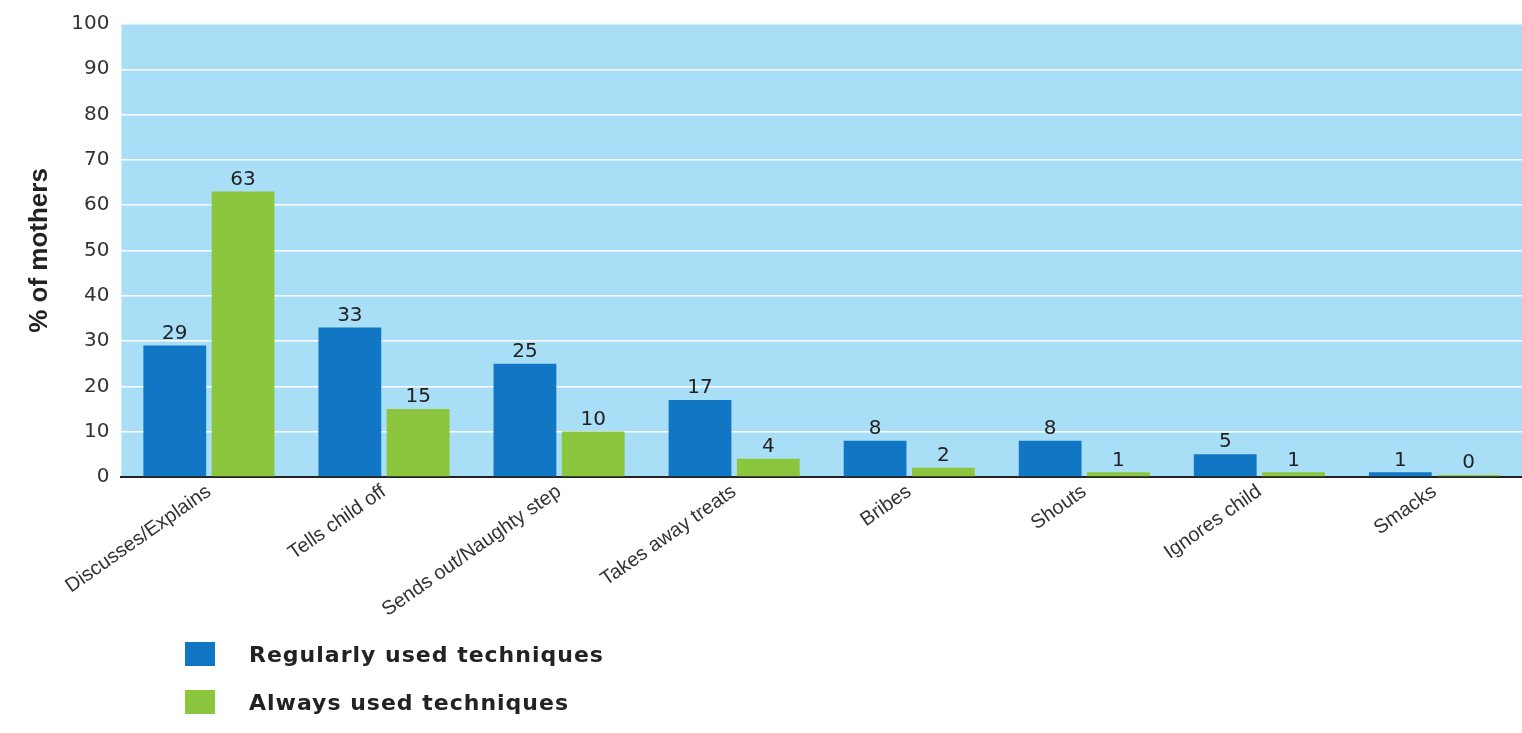 The image size is (1522, 733). What do you see at coordinates (96, 203) in the screenshot?
I see `y-tick-label: 60` at bounding box center [96, 203].